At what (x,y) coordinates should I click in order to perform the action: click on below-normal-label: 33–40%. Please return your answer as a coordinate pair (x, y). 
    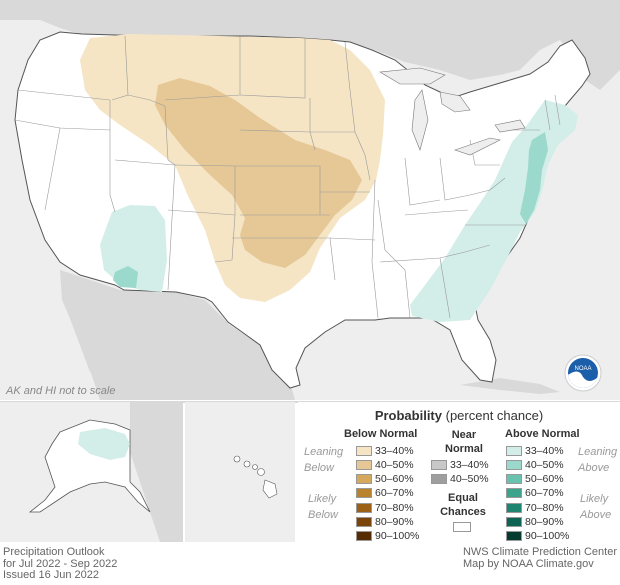
    Looking at the image, I should click on (394, 450).